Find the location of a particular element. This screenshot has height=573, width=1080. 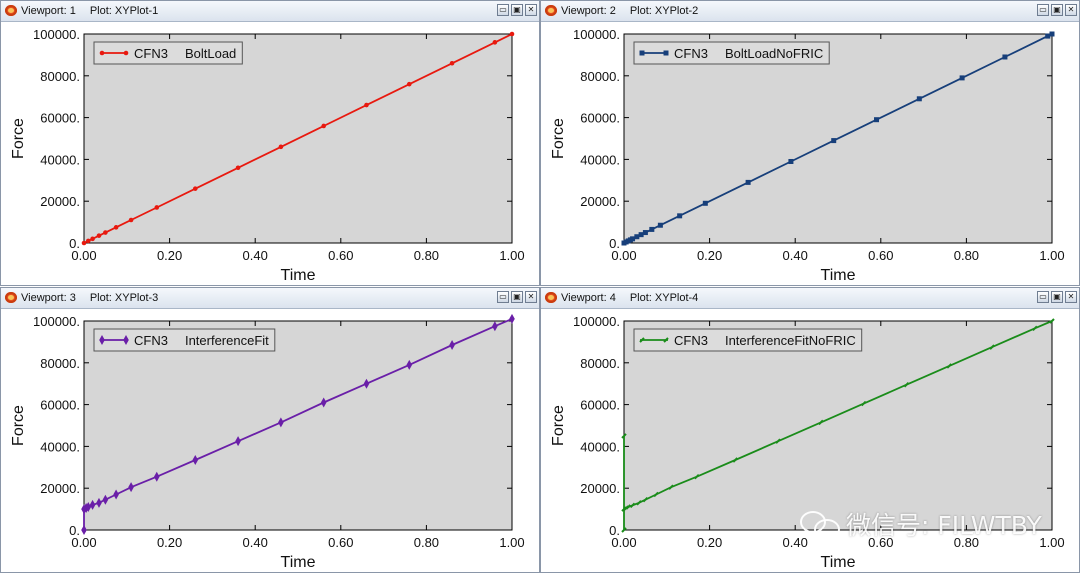

plot-label: Plot: XYPlot-3 is located at coordinates (124, 298).